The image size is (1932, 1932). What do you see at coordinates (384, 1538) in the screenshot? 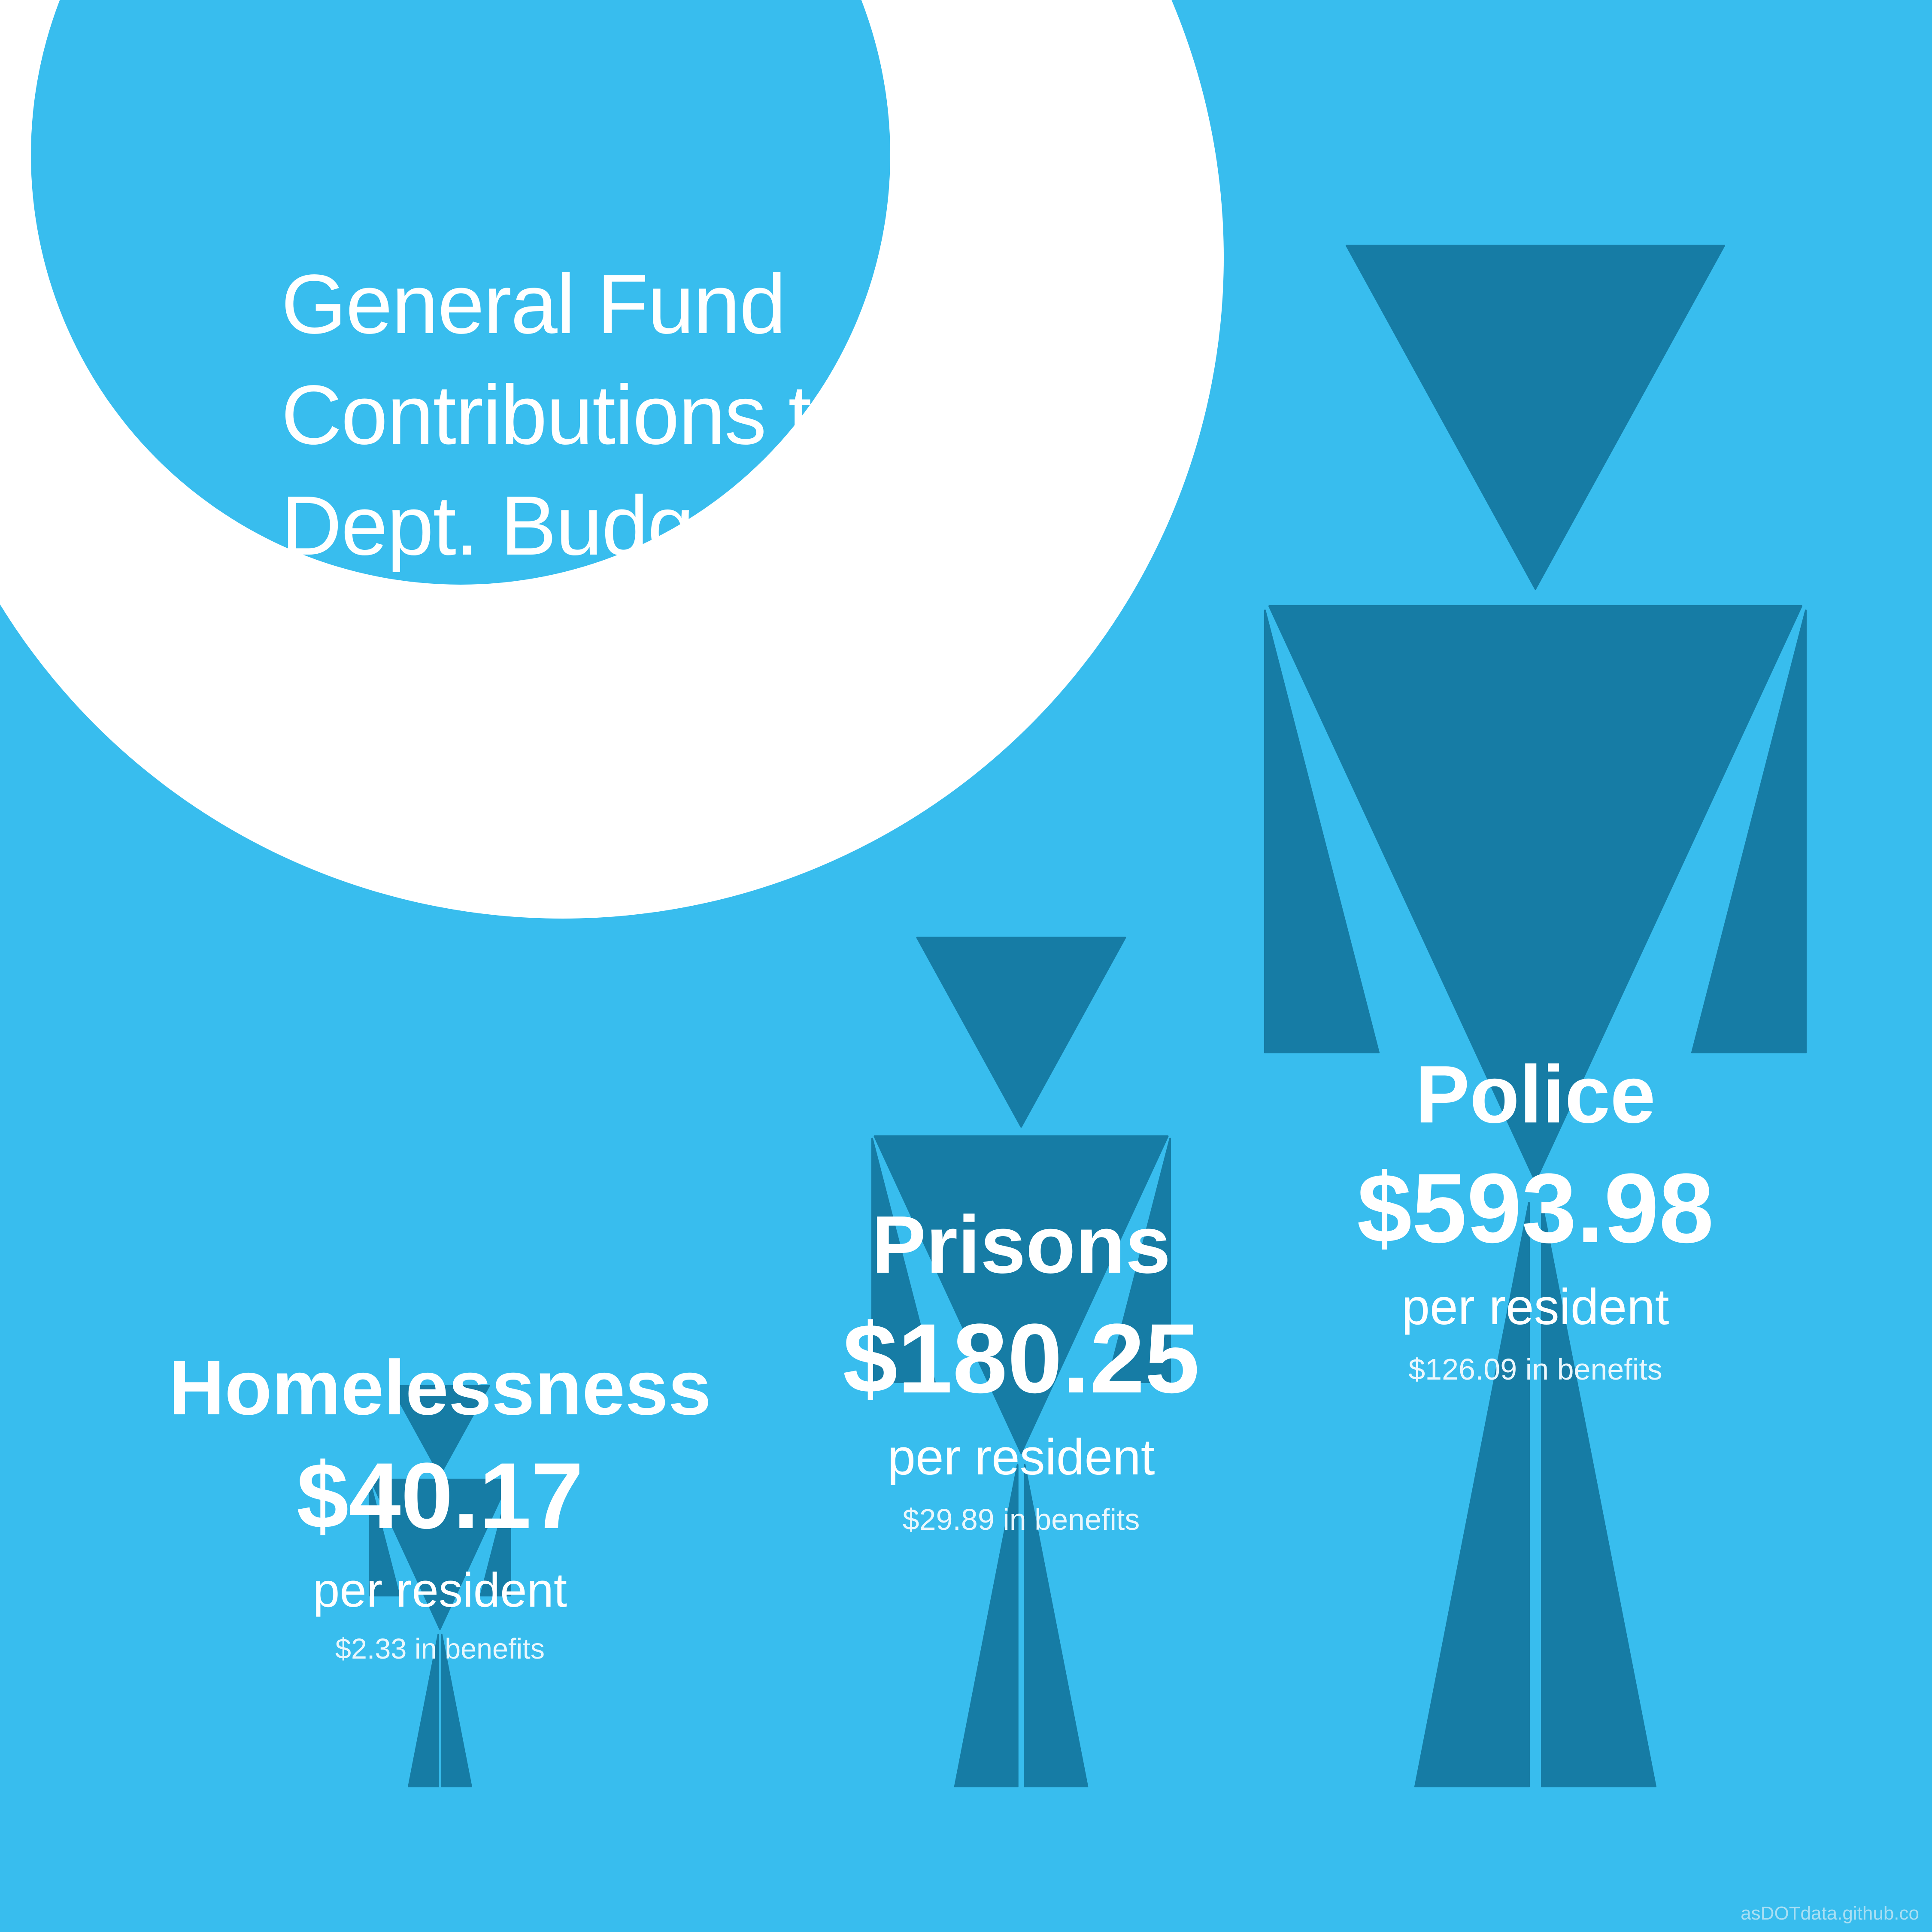
I see `figure-left-arm-homelessness` at bounding box center [384, 1538].